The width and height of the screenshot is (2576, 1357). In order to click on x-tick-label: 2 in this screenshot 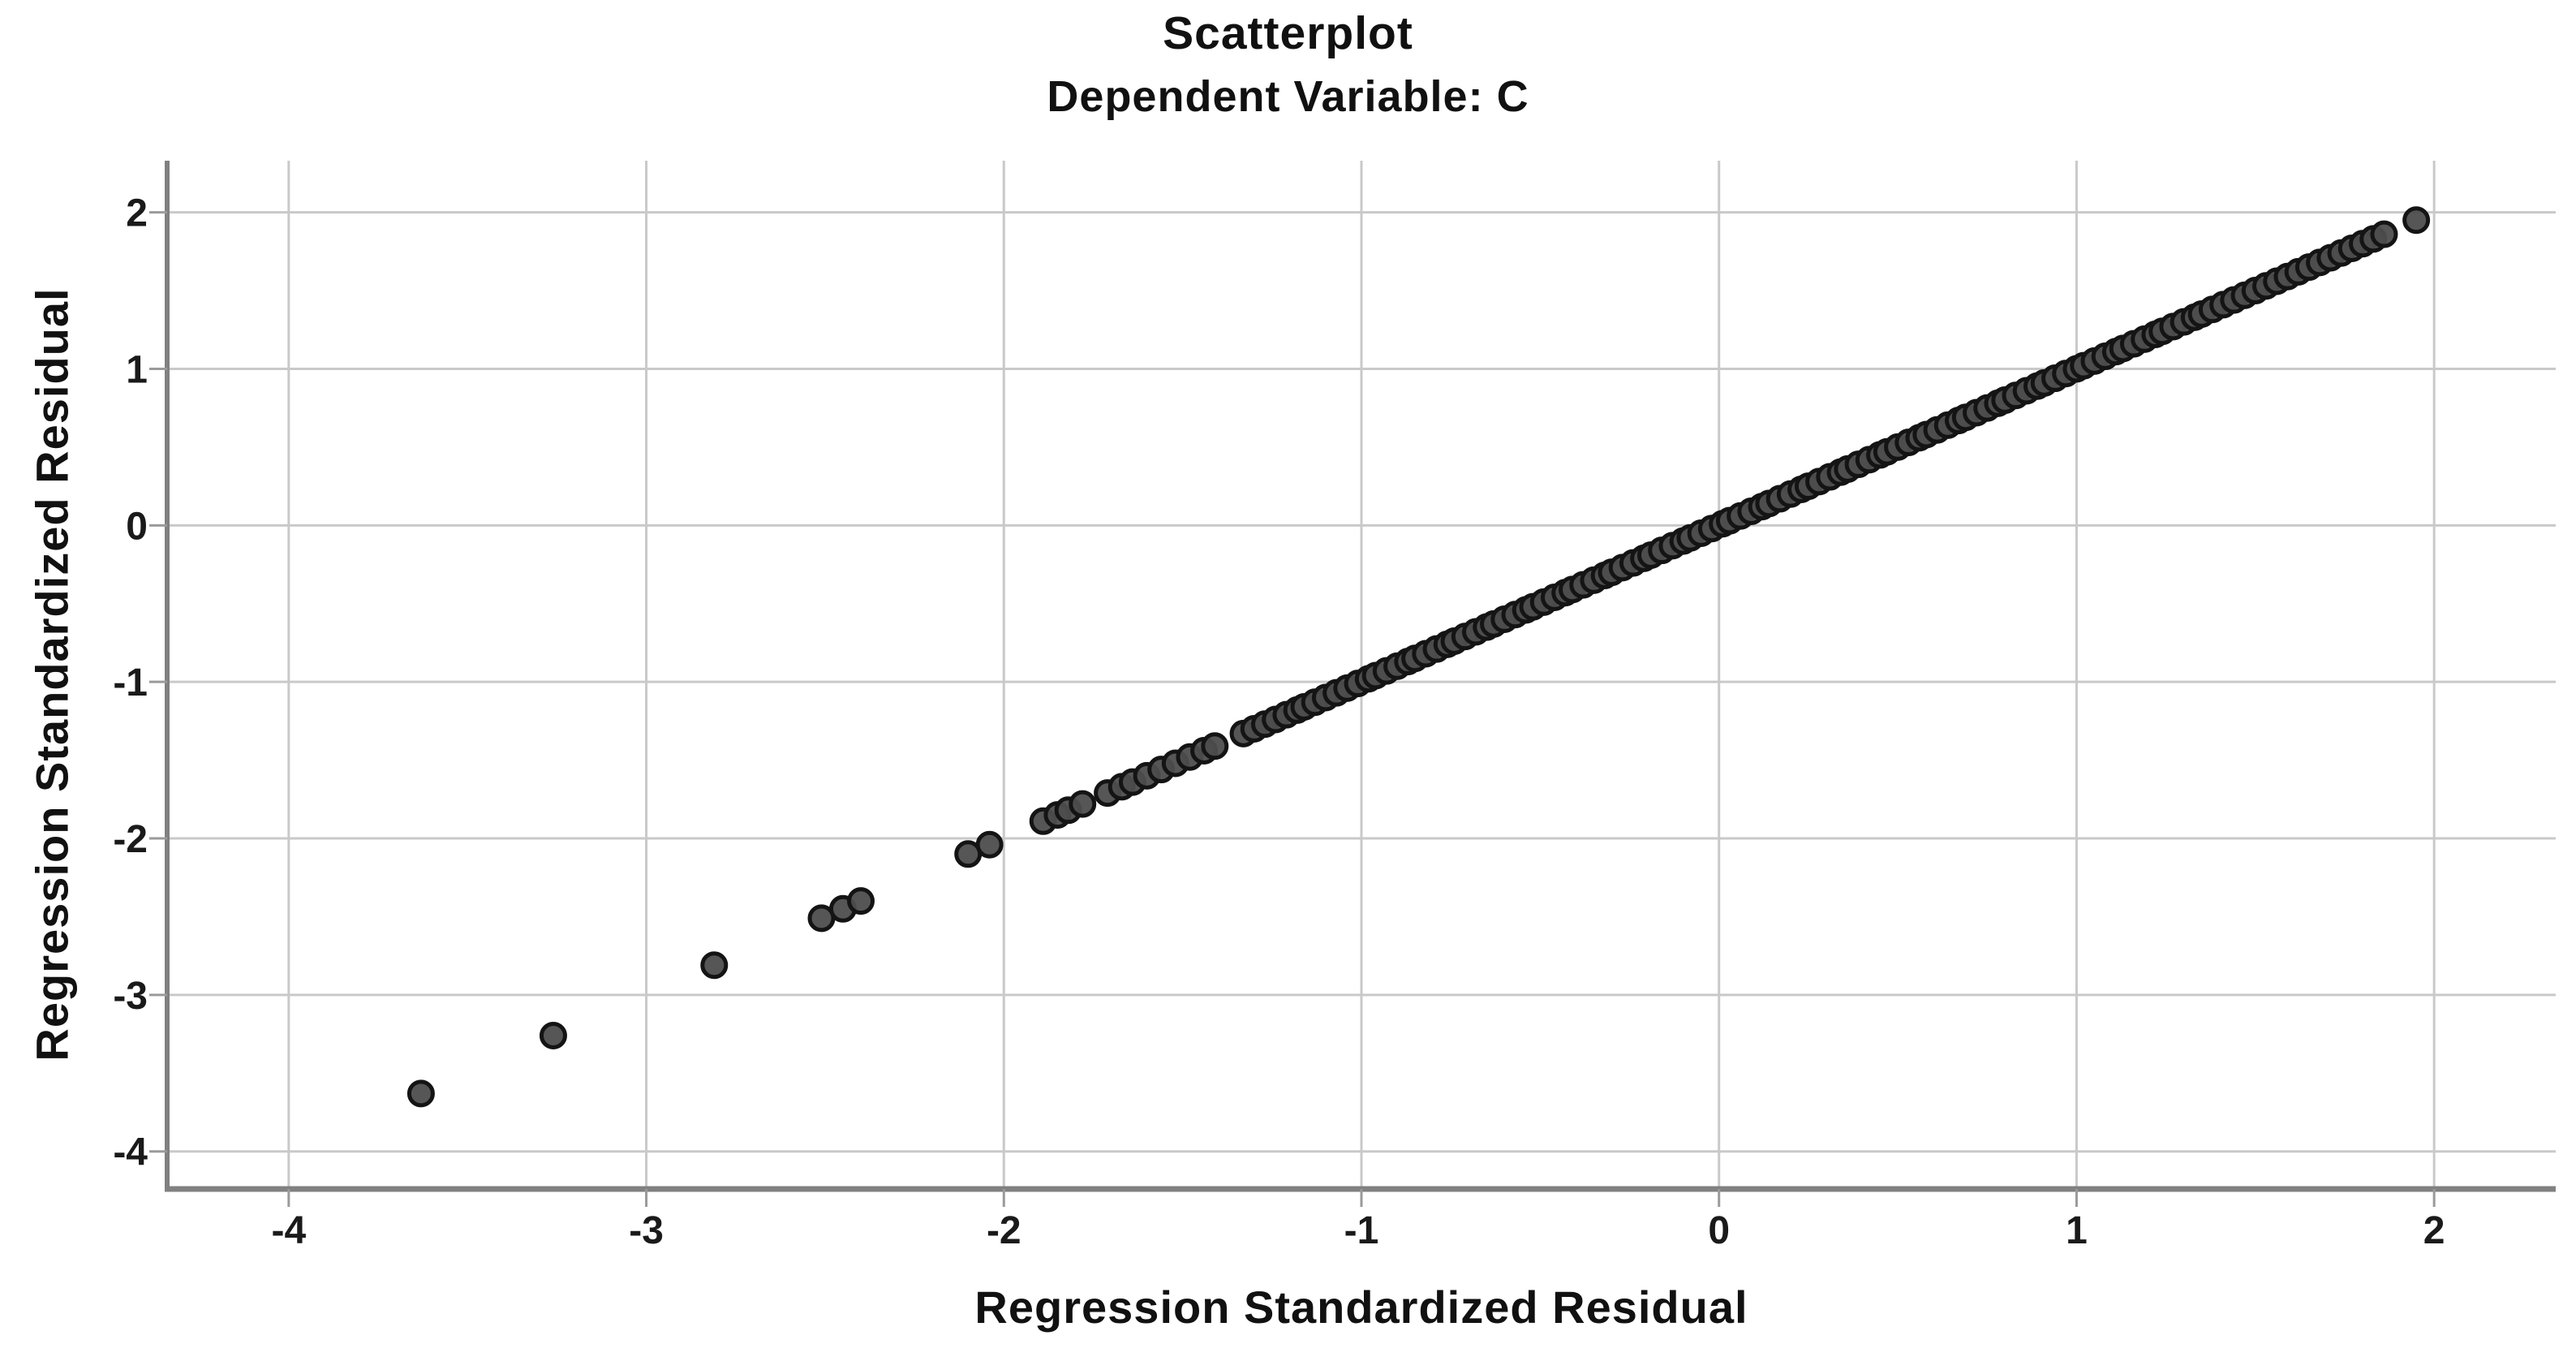, I will do `click(2434, 1230)`.